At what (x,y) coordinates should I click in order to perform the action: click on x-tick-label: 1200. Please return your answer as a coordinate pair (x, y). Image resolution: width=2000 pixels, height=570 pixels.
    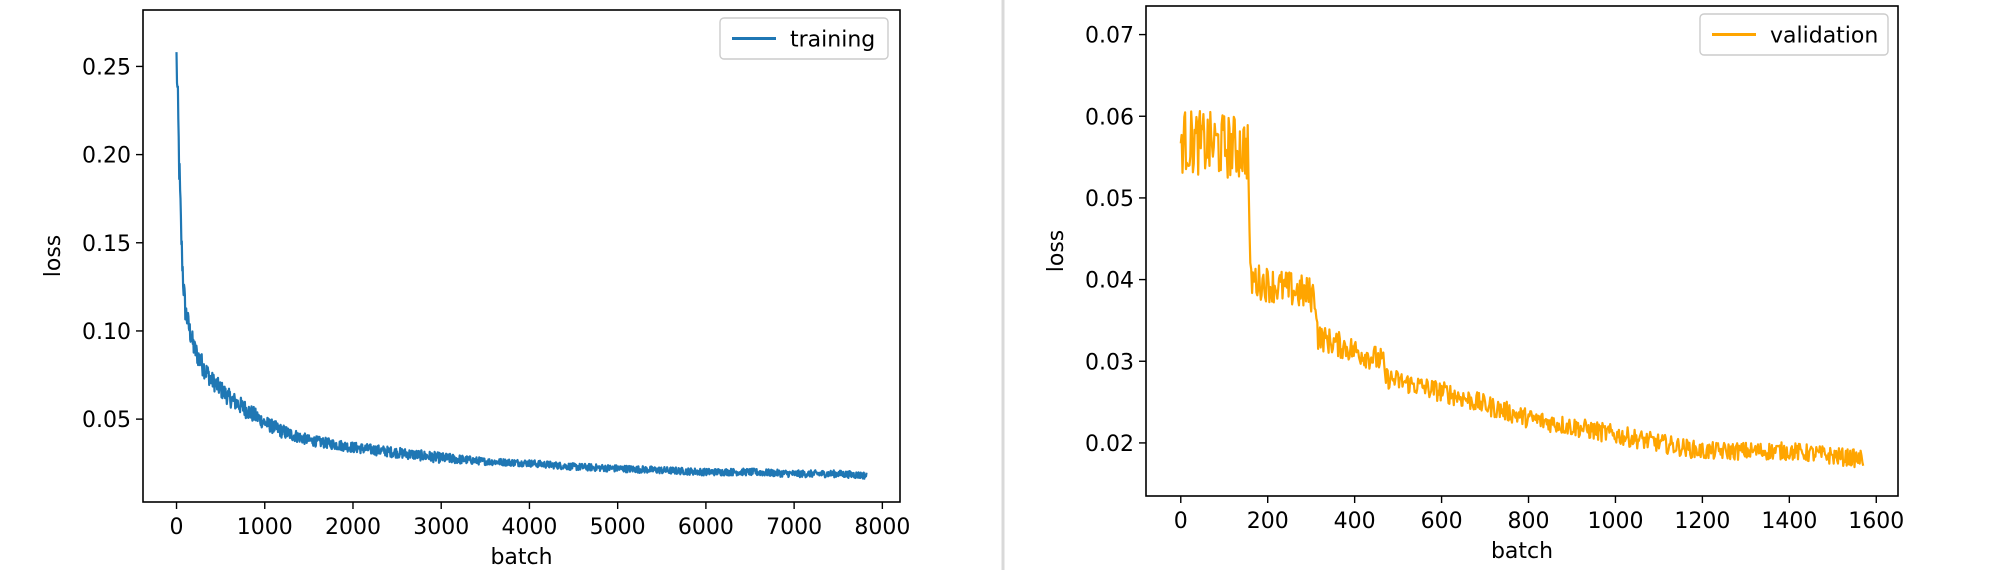
    Looking at the image, I should click on (1702, 521).